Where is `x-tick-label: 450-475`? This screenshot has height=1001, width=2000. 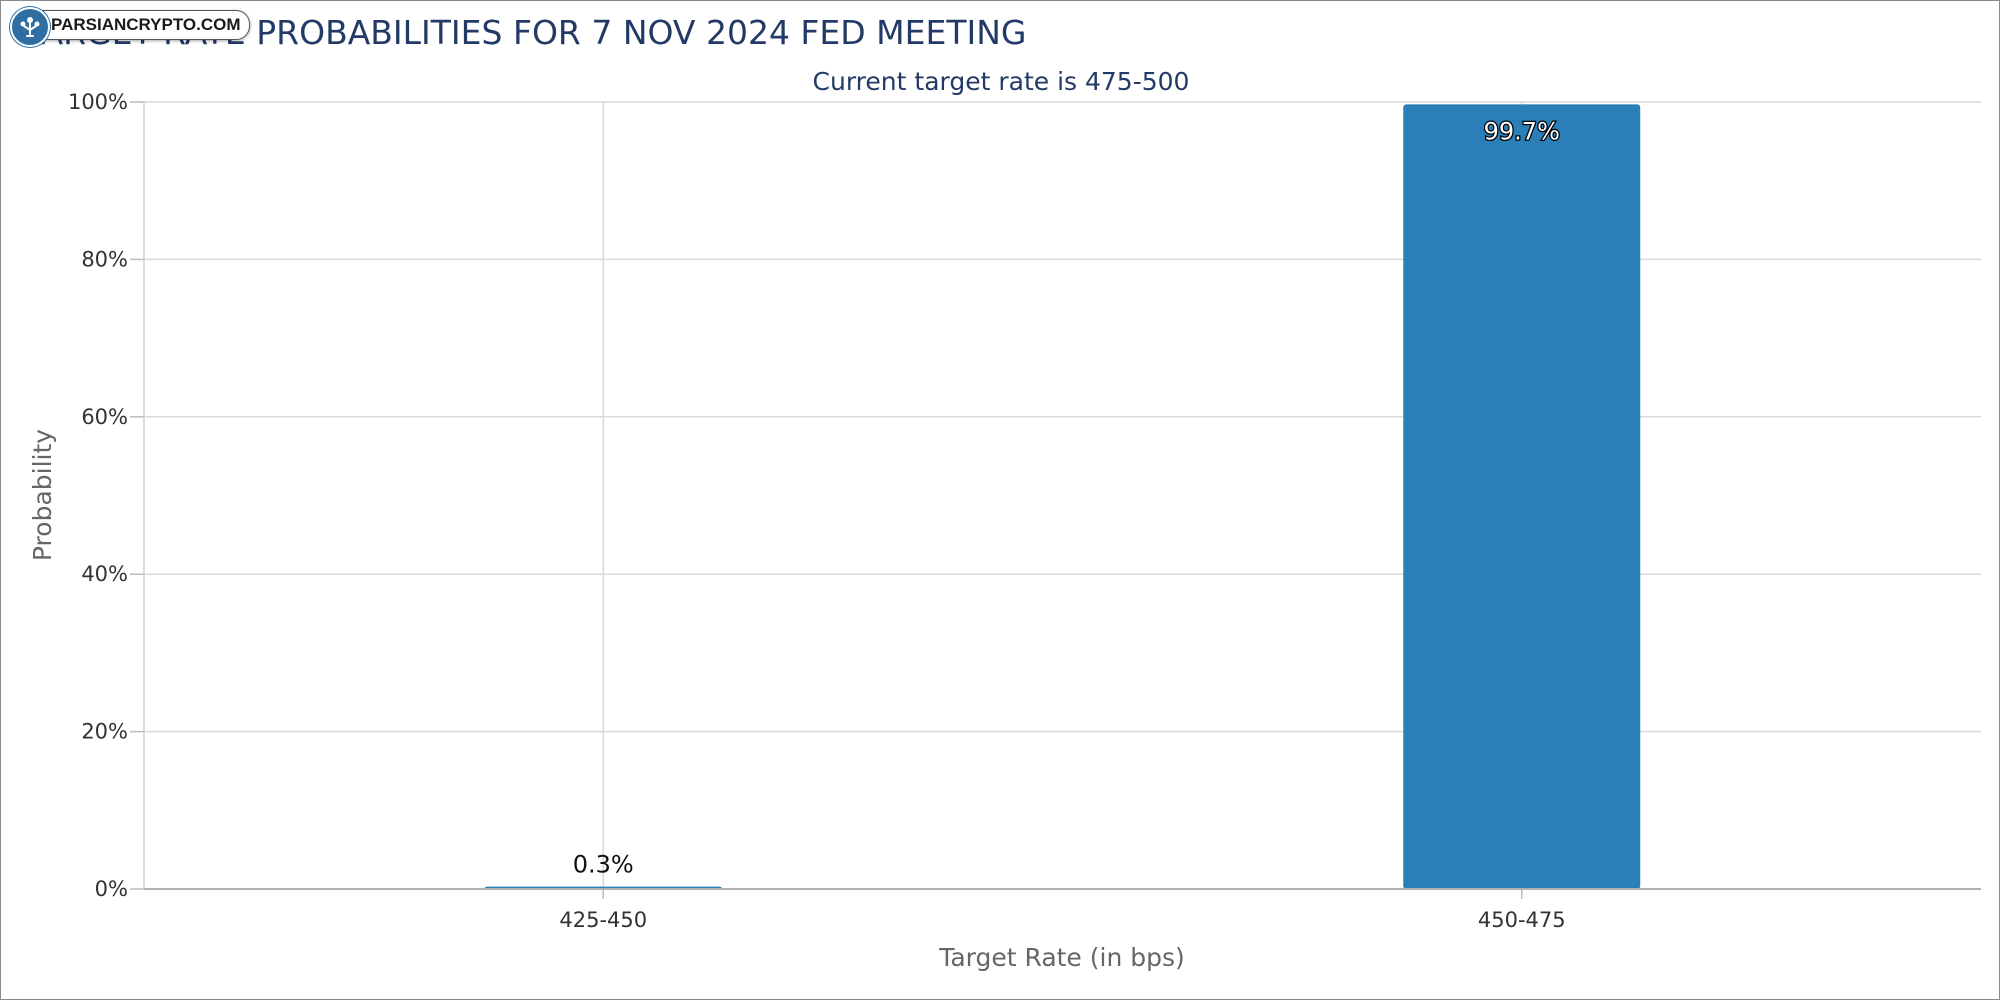 x-tick-label: 450-475 is located at coordinates (1522, 920).